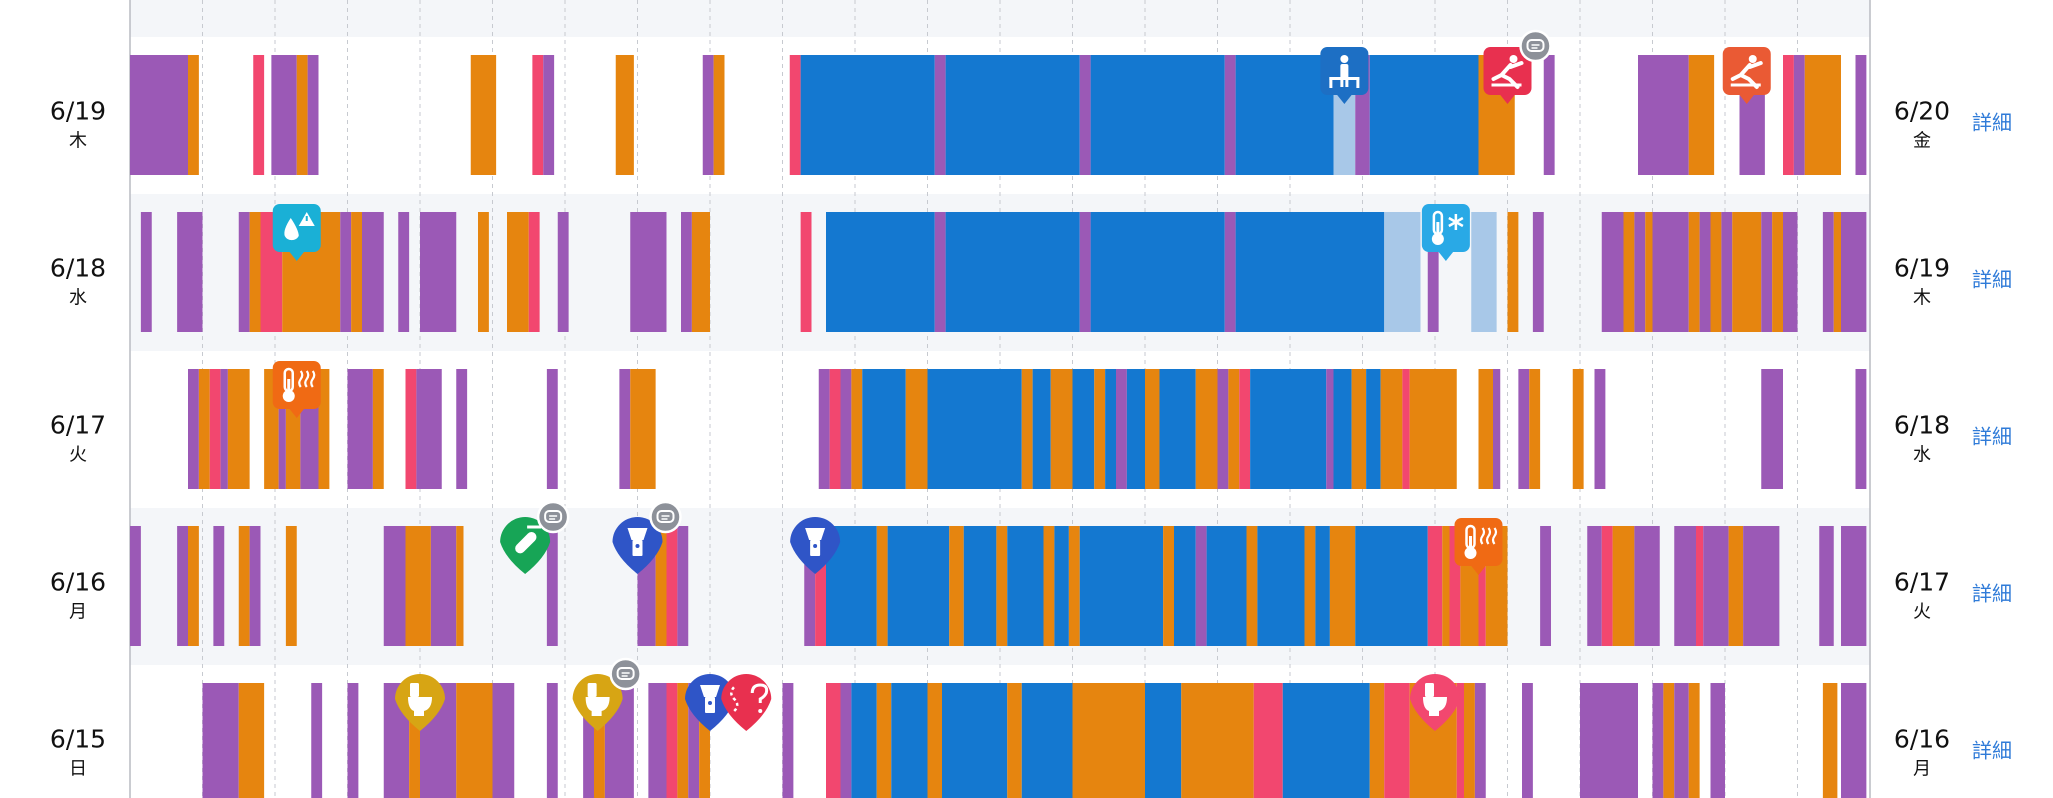 The image size is (2053, 798). What do you see at coordinates (296, 232) in the screenshot?
I see `water-alert-icon` at bounding box center [296, 232].